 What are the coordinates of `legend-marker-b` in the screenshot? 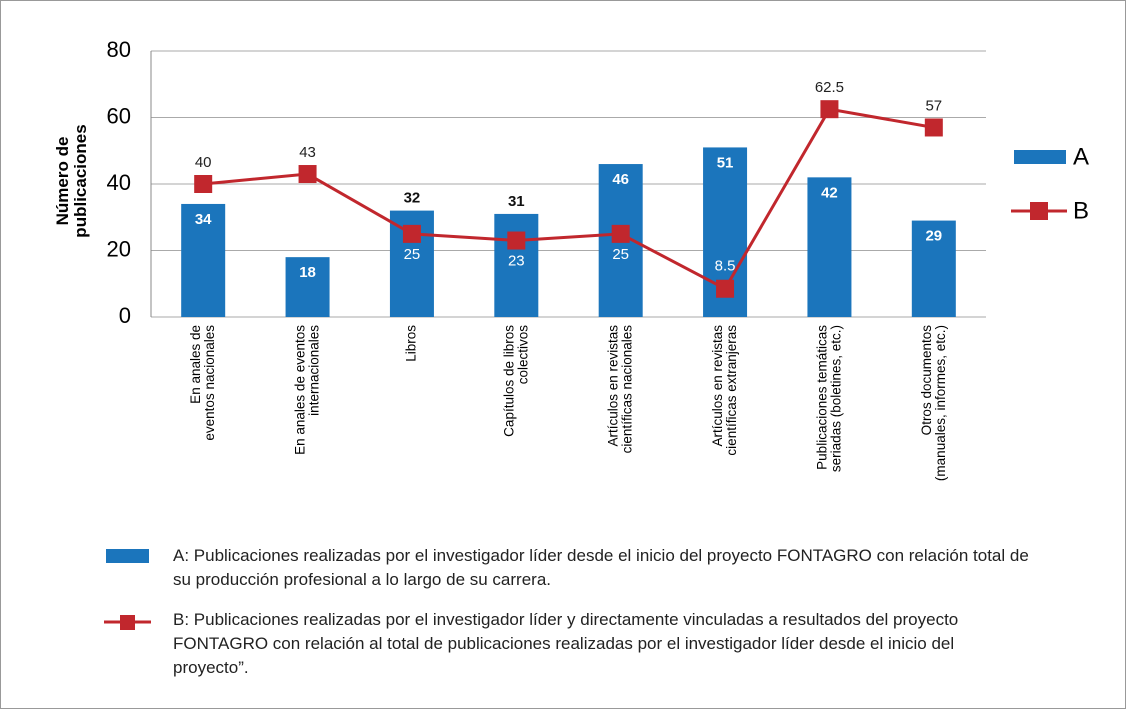 It's located at (127, 622).